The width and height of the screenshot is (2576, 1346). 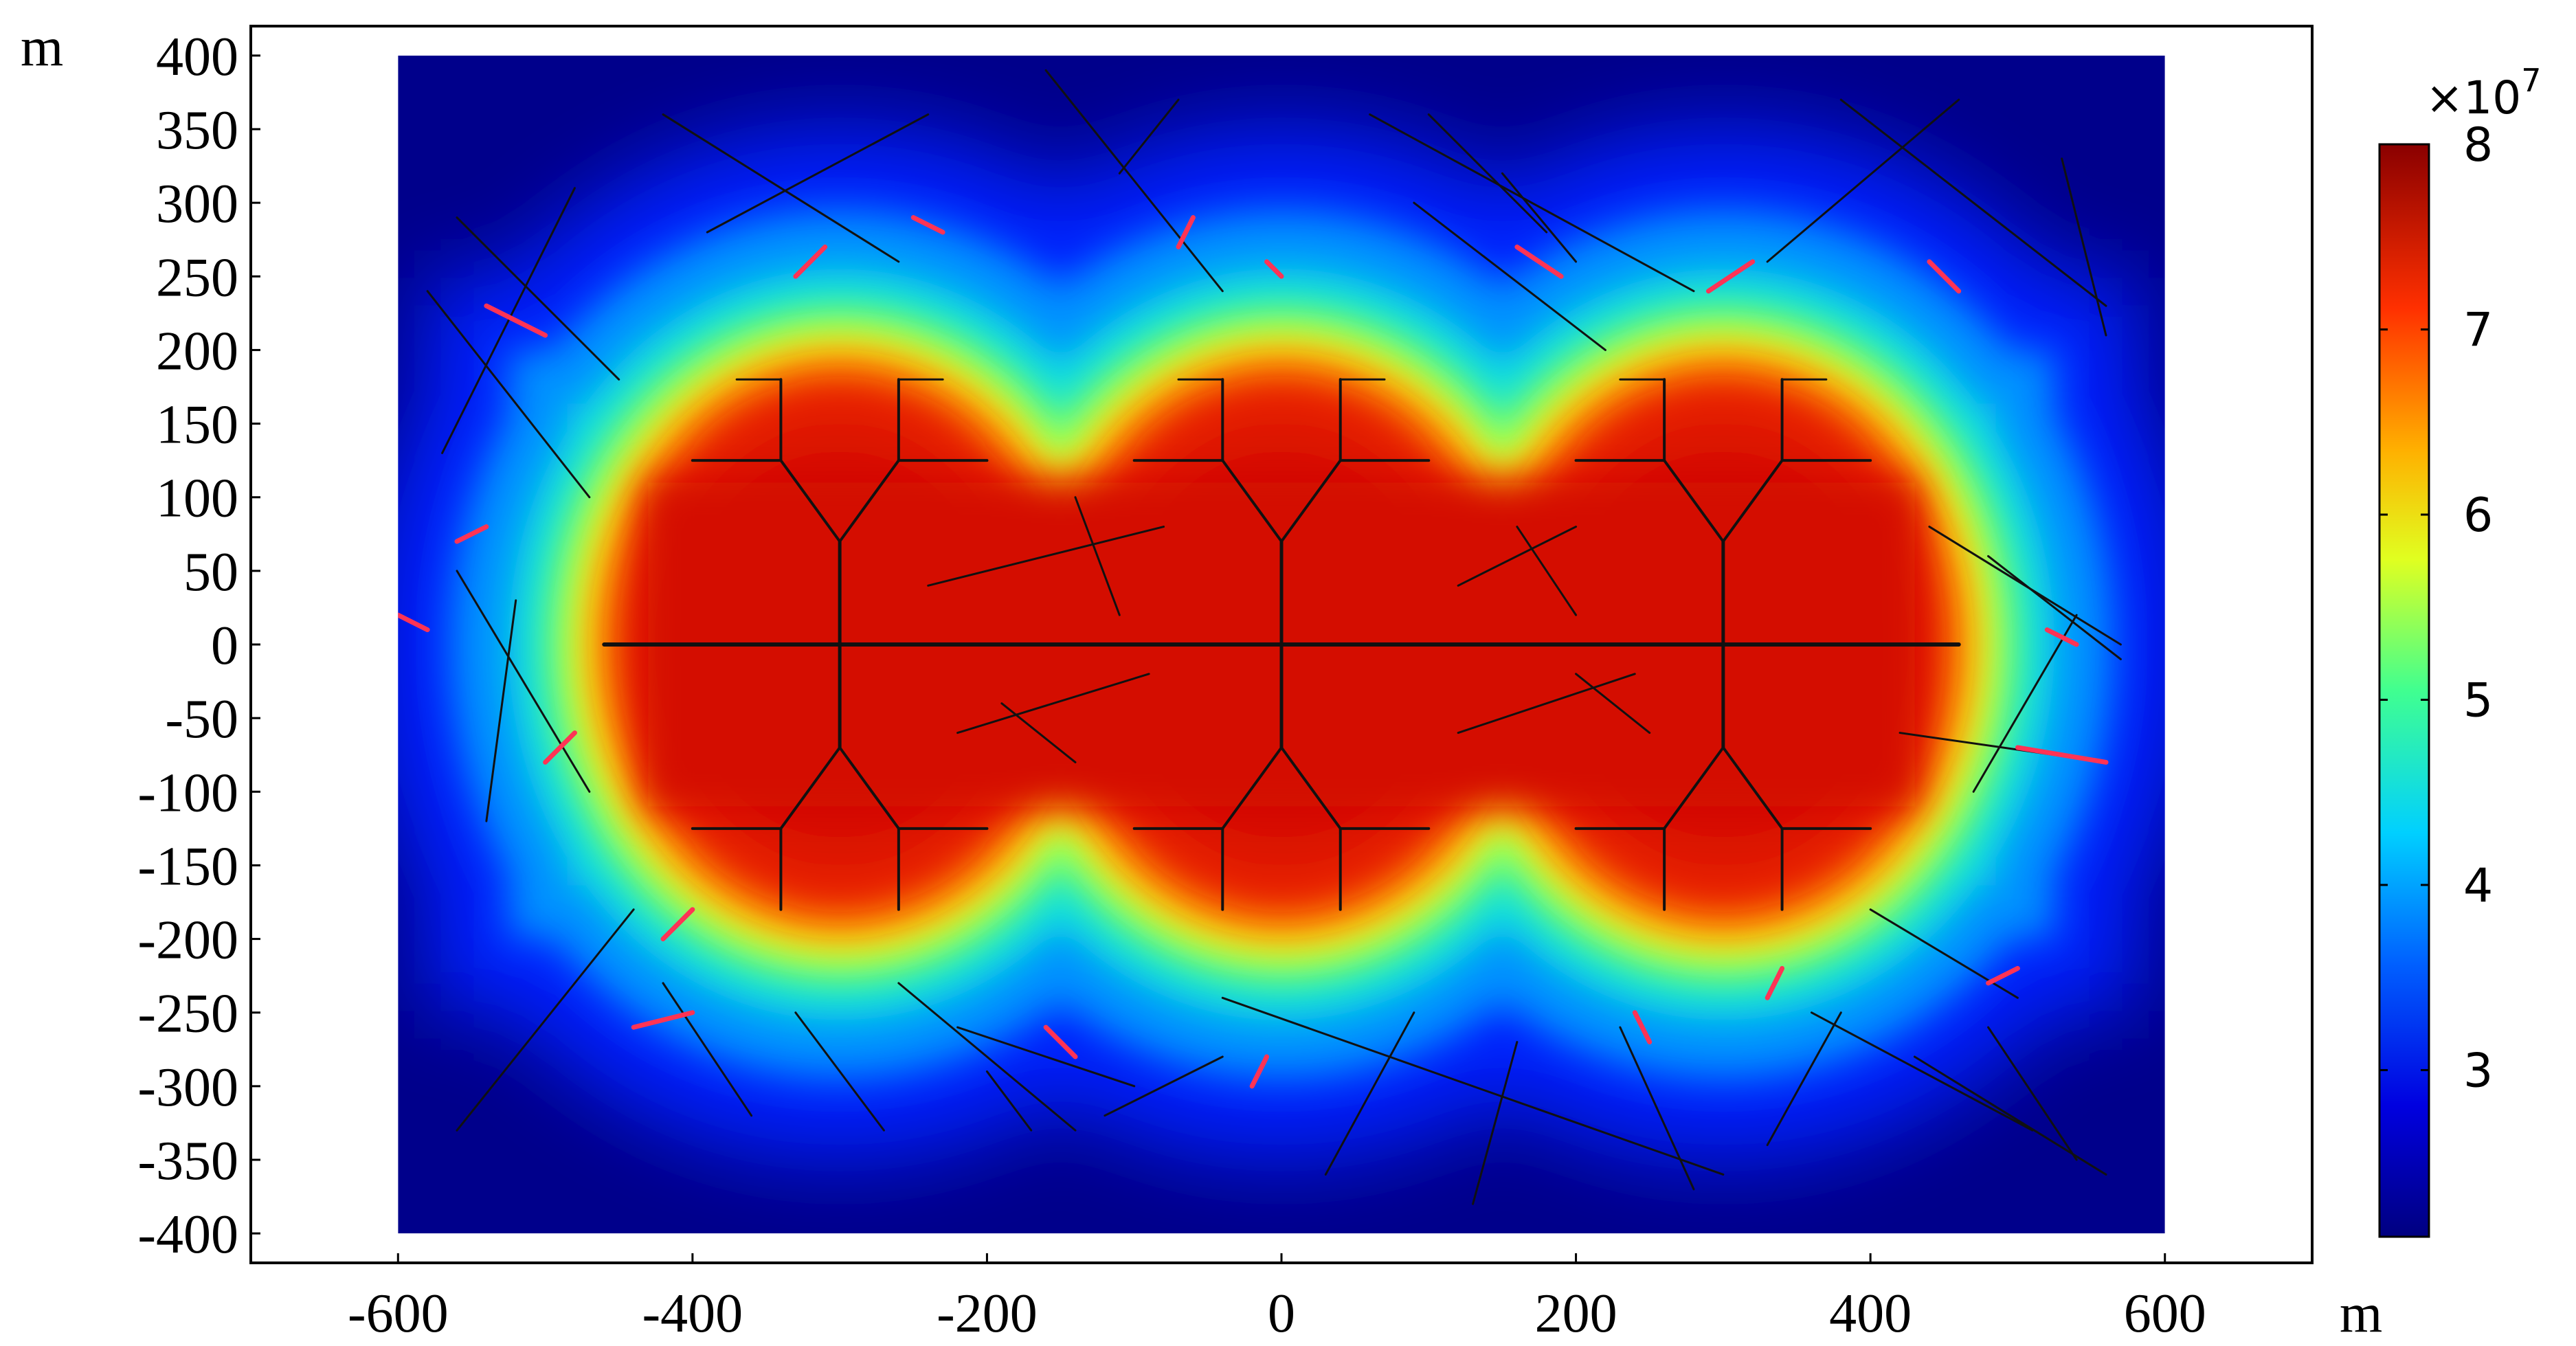 What do you see at coordinates (399, 1313) in the screenshot?
I see `x-tick-label: -600` at bounding box center [399, 1313].